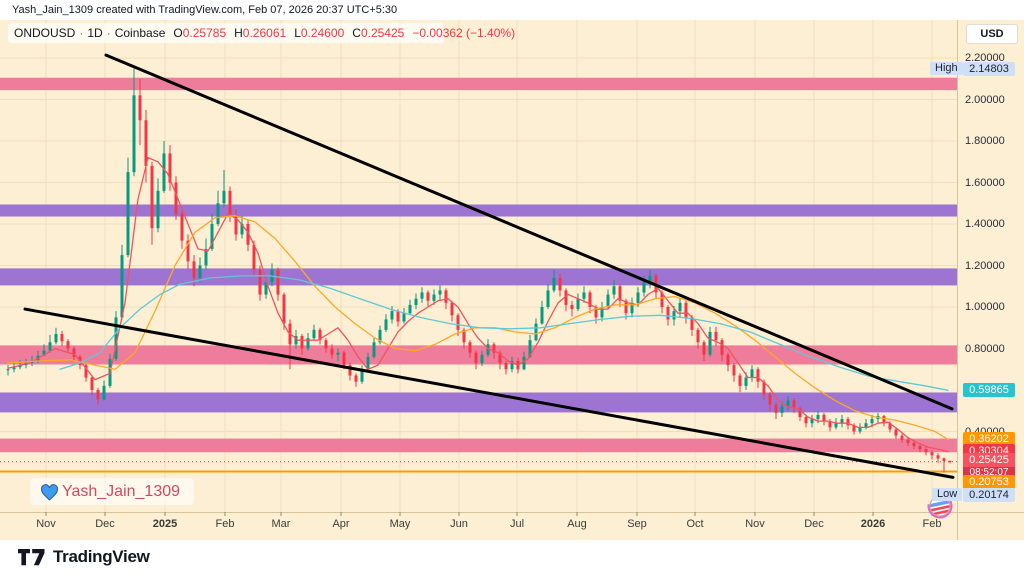 This screenshot has width=1024, height=578. Describe the element at coordinates (695, 524) in the screenshot. I see `time-tick-label: Oct` at that location.